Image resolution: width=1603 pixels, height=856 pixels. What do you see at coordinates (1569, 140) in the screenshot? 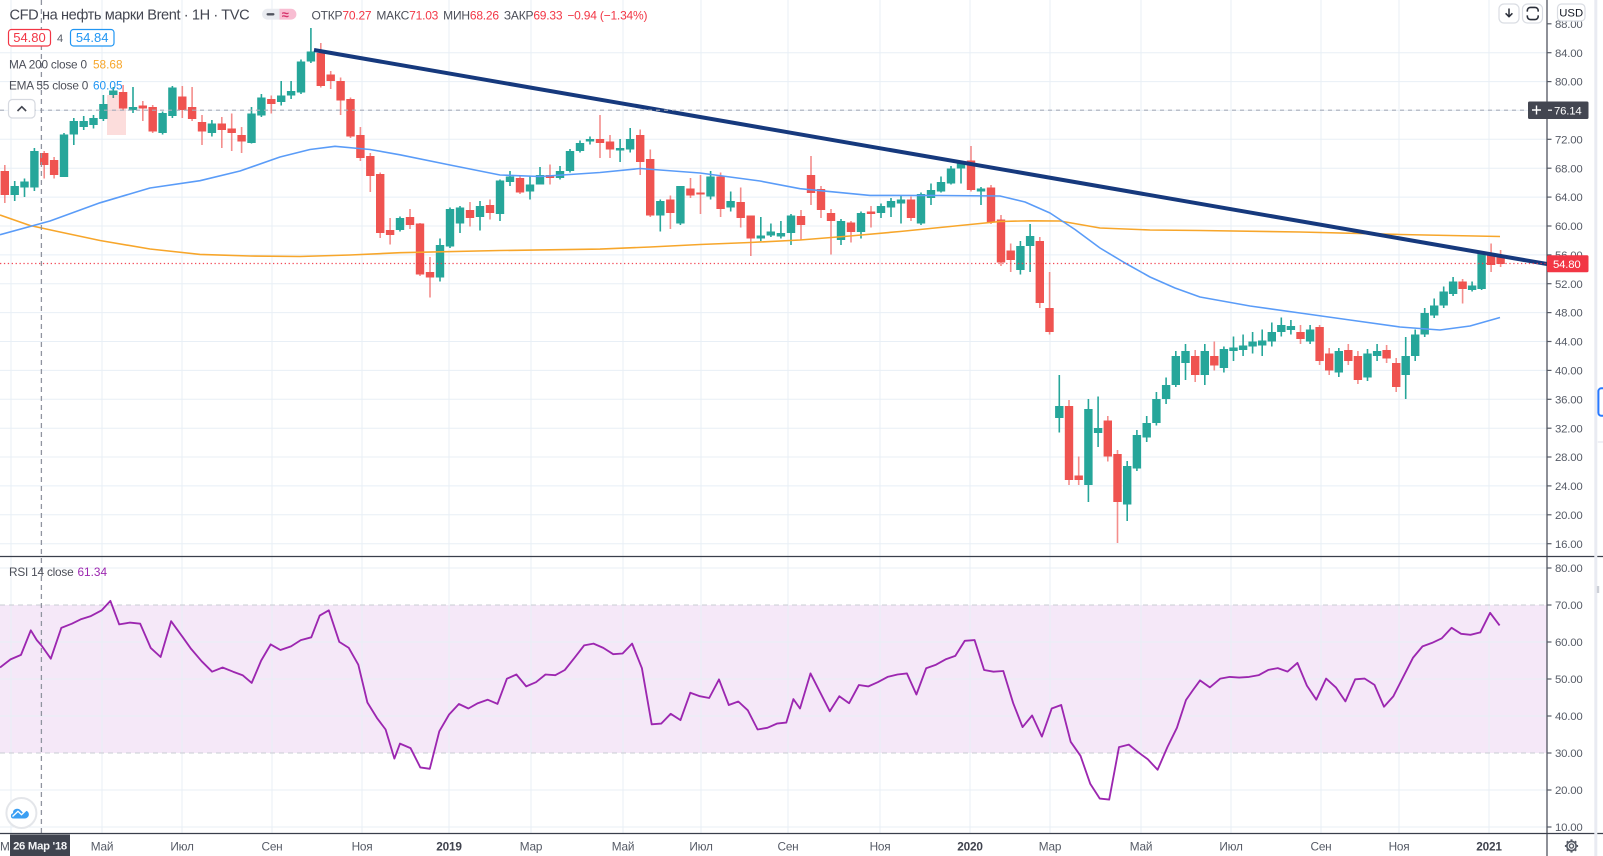
I see `svg-text: 72.00` at bounding box center [1569, 140].